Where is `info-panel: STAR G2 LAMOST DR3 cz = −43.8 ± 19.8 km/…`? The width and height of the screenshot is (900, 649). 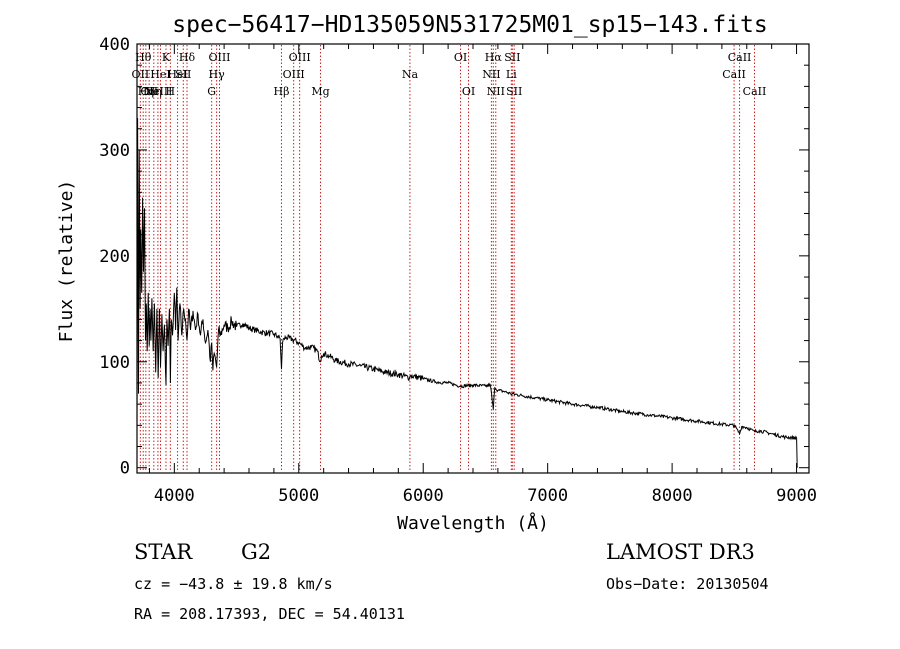 info-panel: STAR G2 LAMOST DR3 cz = −43.8 ± 19.8 km/… is located at coordinates (451, 581).